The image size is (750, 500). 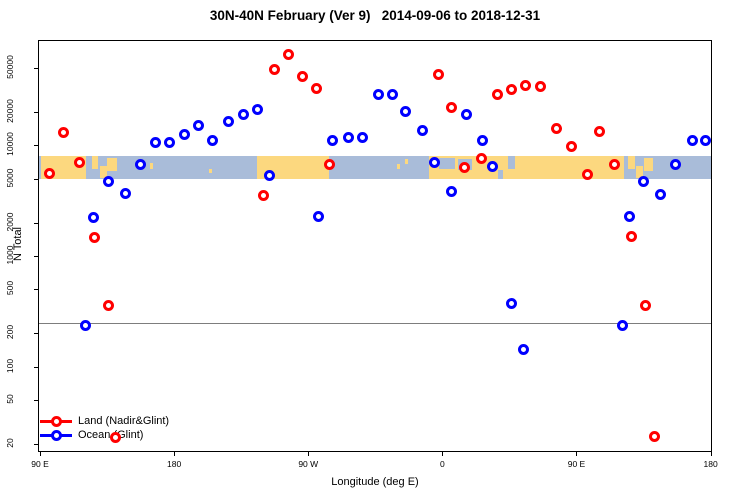 I want to click on y-axis-tick-label: 20000, so click(x=10, y=111).